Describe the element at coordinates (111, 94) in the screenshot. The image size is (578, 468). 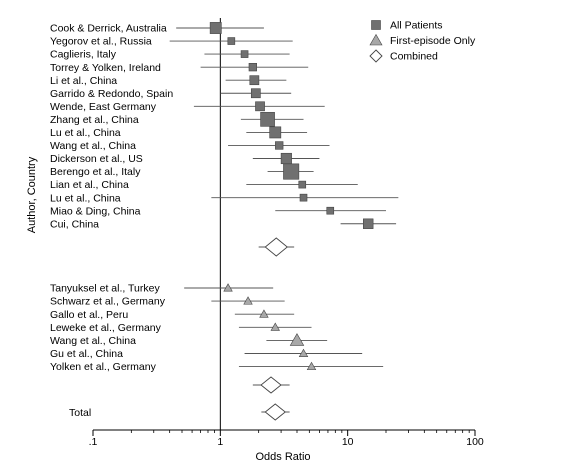
I see `study-label: Garrido & Redondo, Spain` at that location.